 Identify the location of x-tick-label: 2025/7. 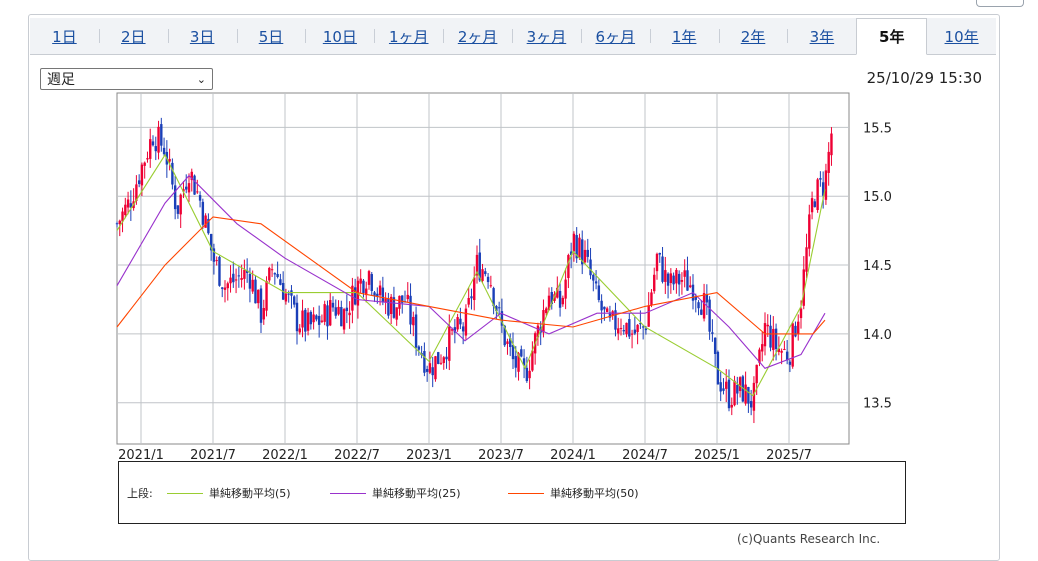
(789, 455).